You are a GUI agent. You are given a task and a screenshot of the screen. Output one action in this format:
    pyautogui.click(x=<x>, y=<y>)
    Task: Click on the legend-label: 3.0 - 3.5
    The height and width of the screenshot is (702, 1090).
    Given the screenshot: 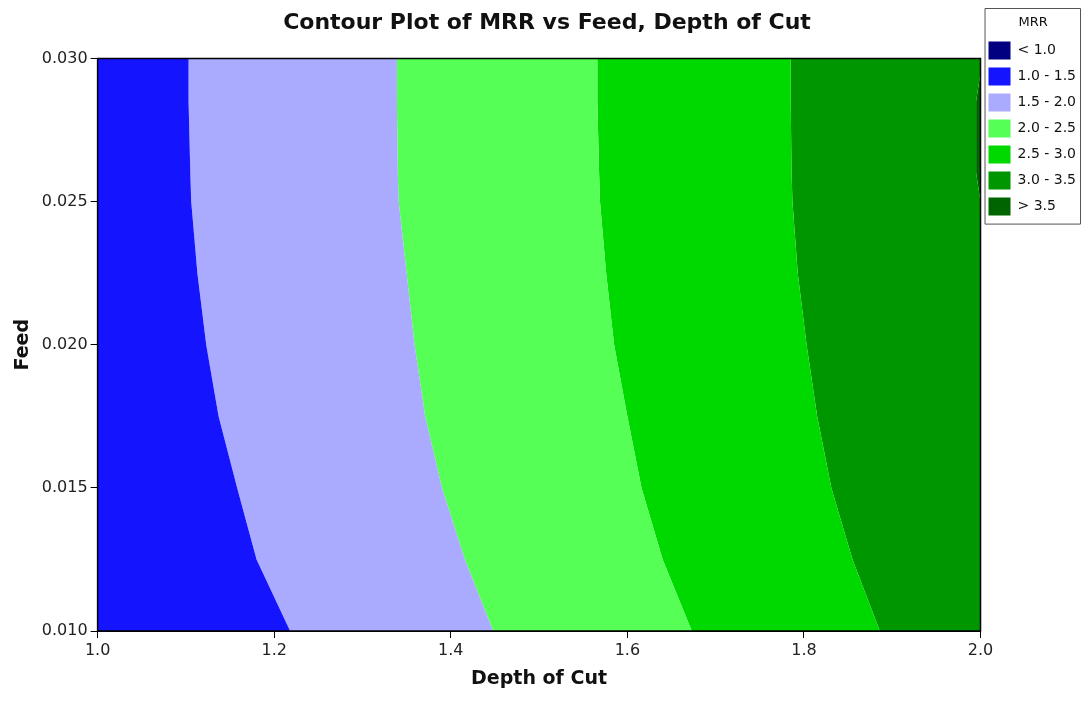 What is the action you would take?
    pyautogui.click(x=1046, y=179)
    